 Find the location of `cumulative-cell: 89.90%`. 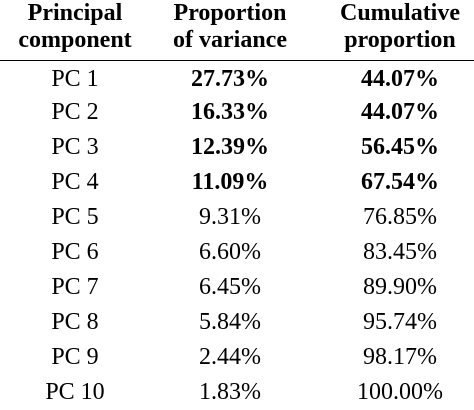

cumulative-cell: 89.90% is located at coordinates (400, 287).